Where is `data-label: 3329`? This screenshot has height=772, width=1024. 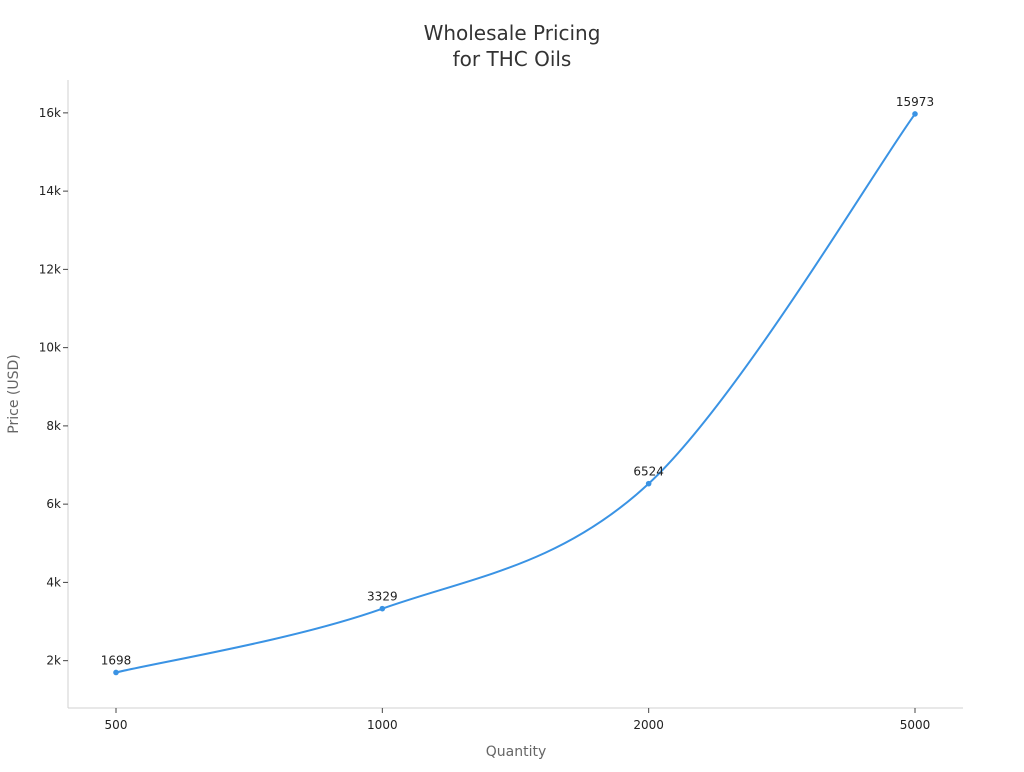
data-label: 3329 is located at coordinates (382, 597).